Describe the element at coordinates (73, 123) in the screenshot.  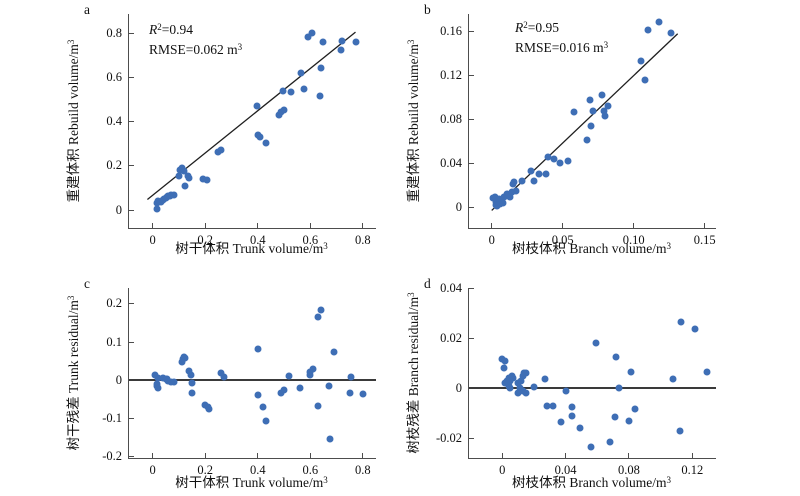
I see `text-segment: 重建体积 Rebuild volume/m` at that location.